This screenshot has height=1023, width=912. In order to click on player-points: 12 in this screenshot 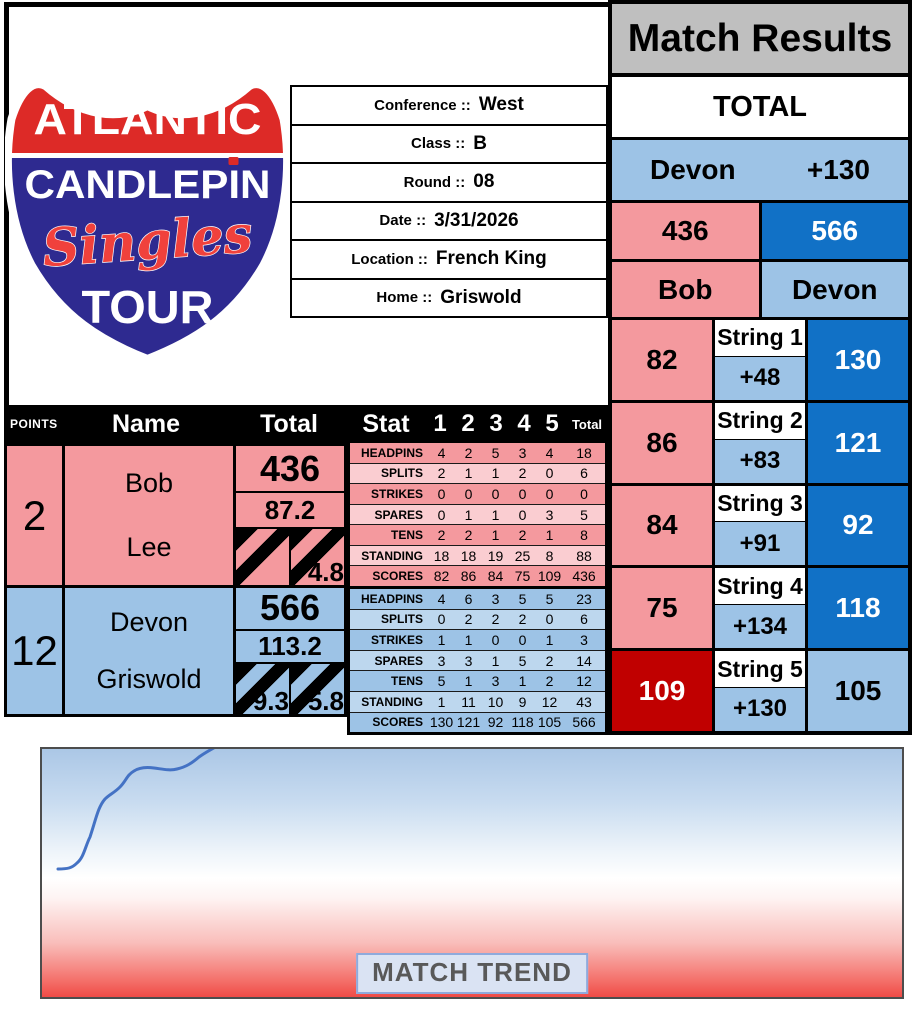, I will do `click(36, 651)`.